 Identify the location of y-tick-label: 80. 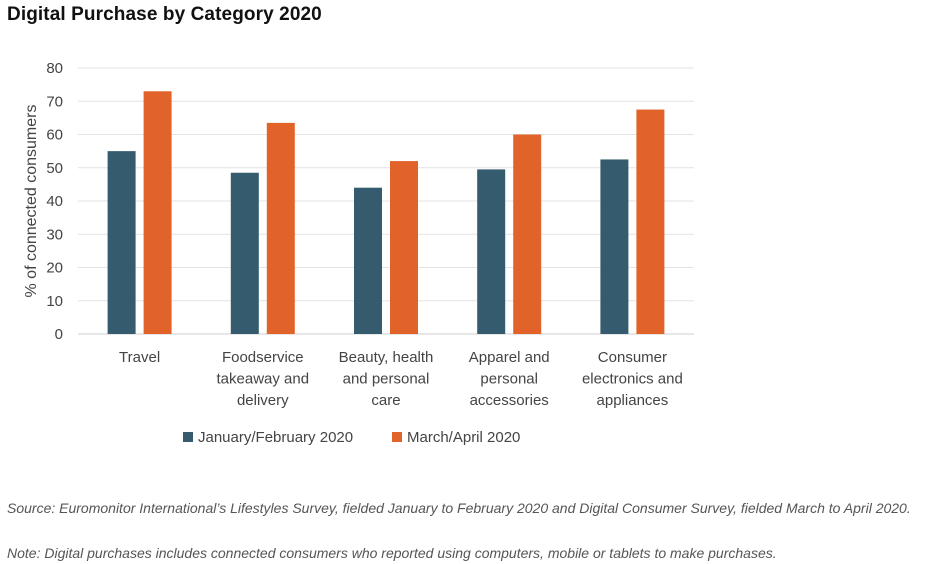
(54, 68).